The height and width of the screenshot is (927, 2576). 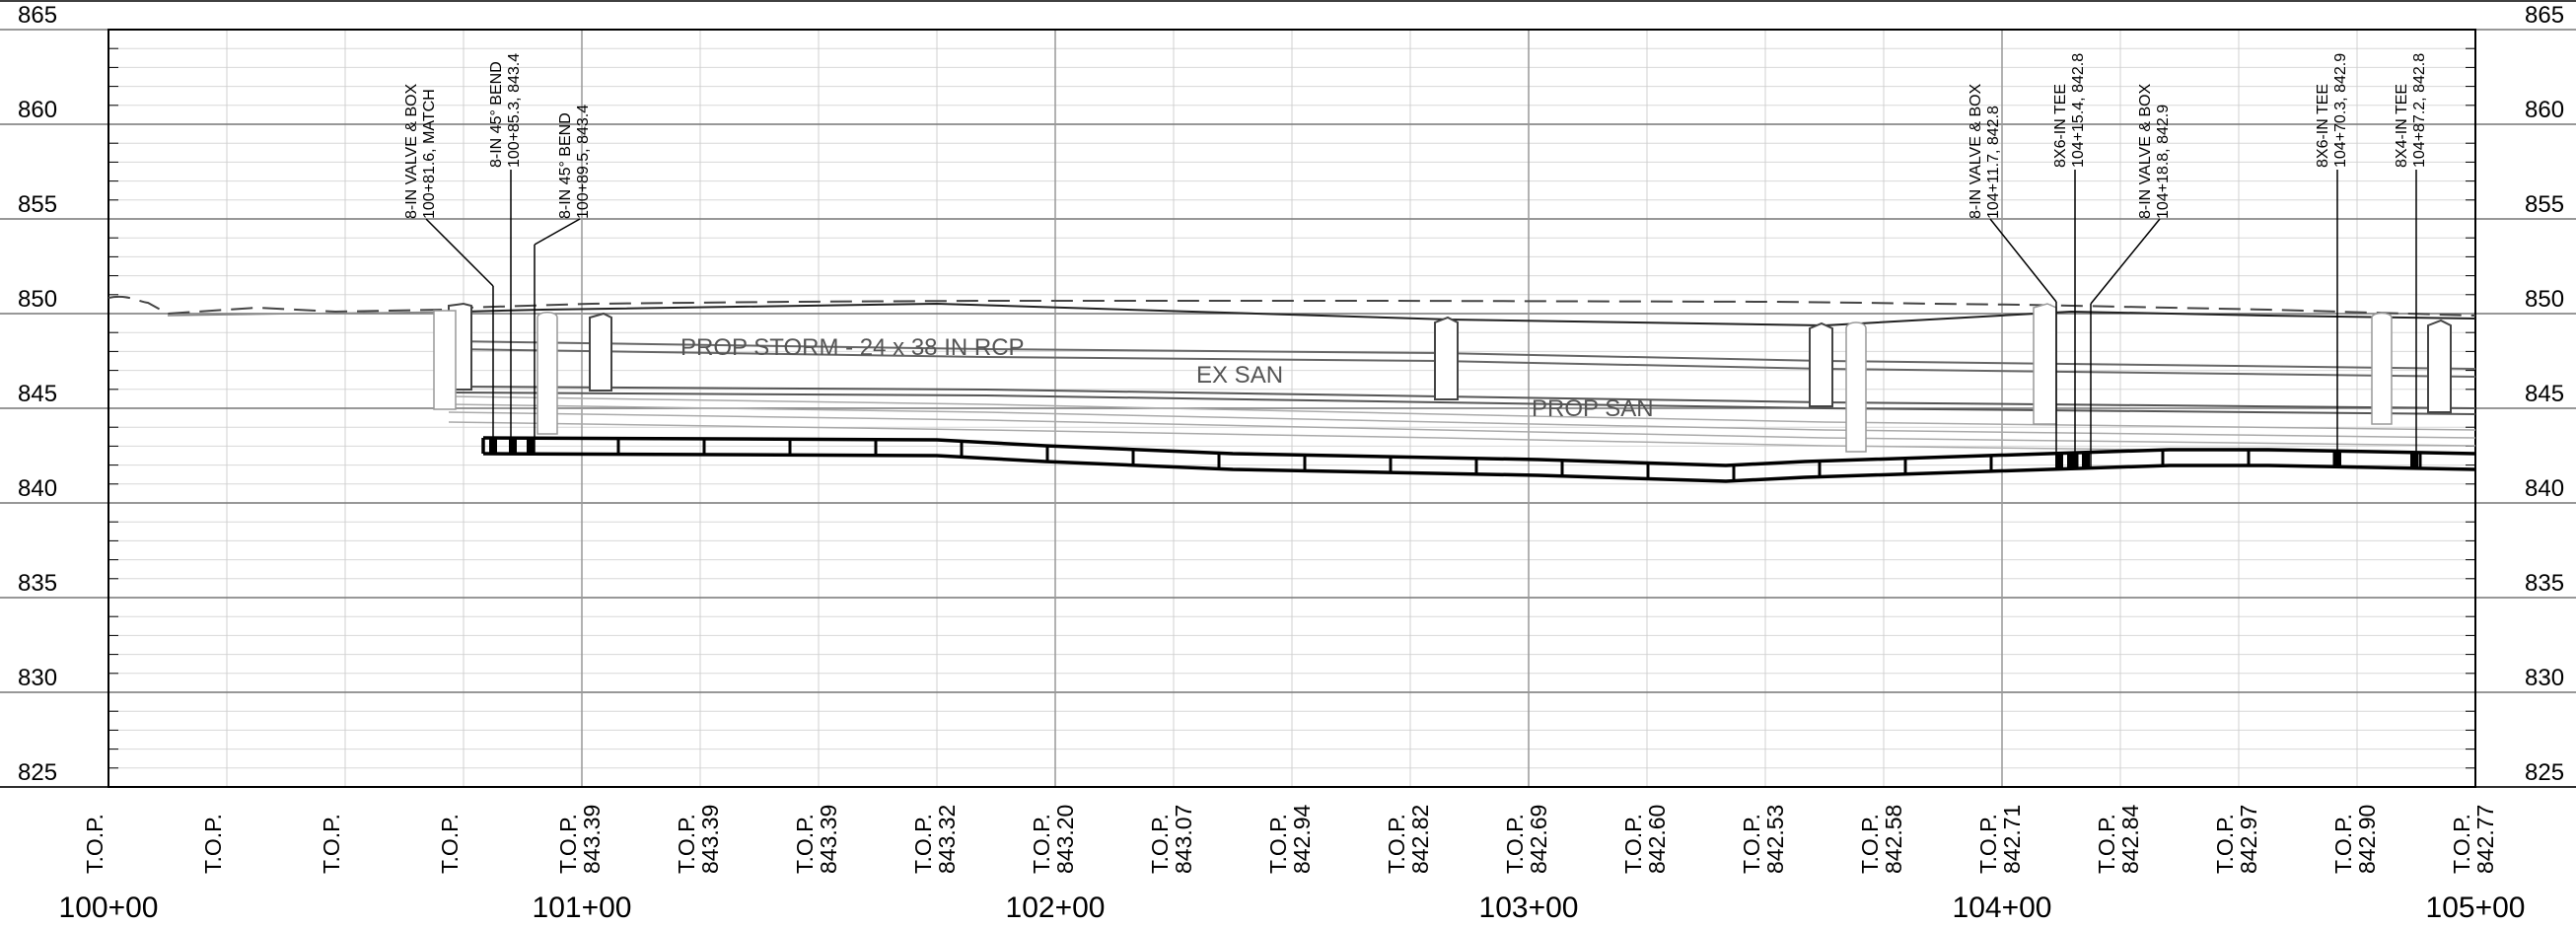 What do you see at coordinates (2544, 772) in the screenshot?
I see `elevation-label-right: 825` at bounding box center [2544, 772].